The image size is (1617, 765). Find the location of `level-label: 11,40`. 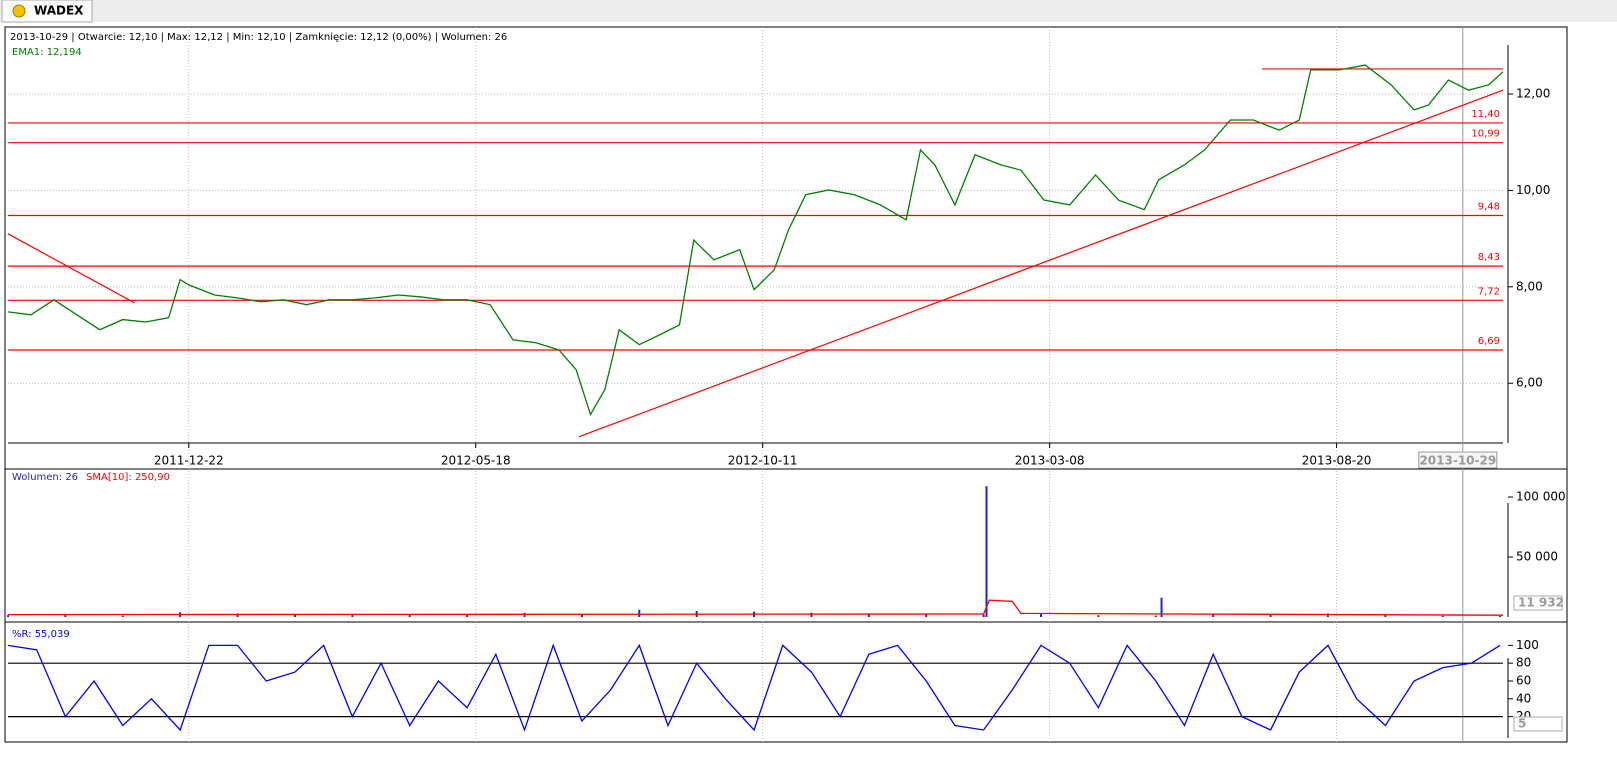

level-label: 11,40 is located at coordinates (1485, 114).